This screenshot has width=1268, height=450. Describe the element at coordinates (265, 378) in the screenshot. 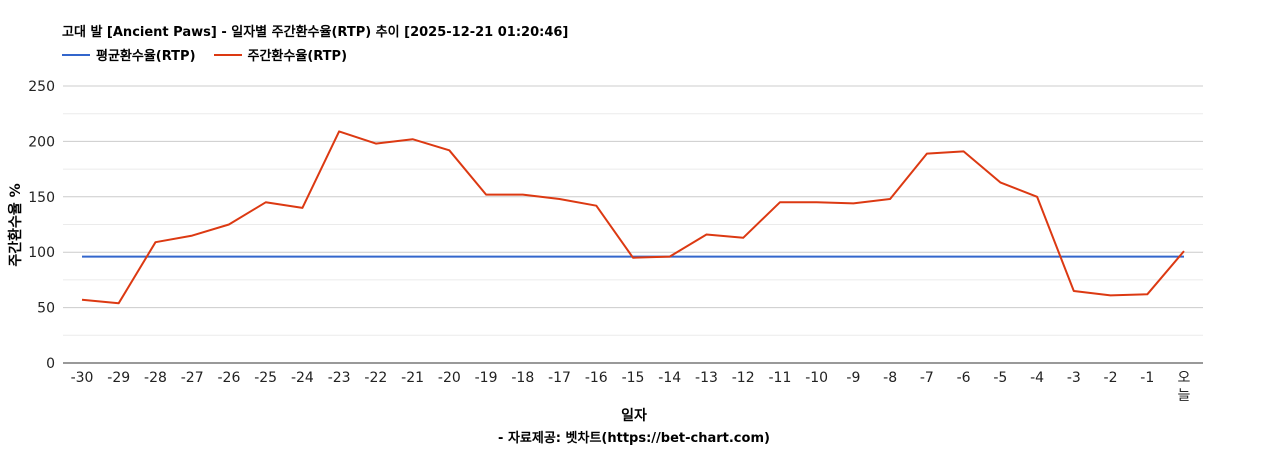

I see `x-tick-label: -25` at that location.